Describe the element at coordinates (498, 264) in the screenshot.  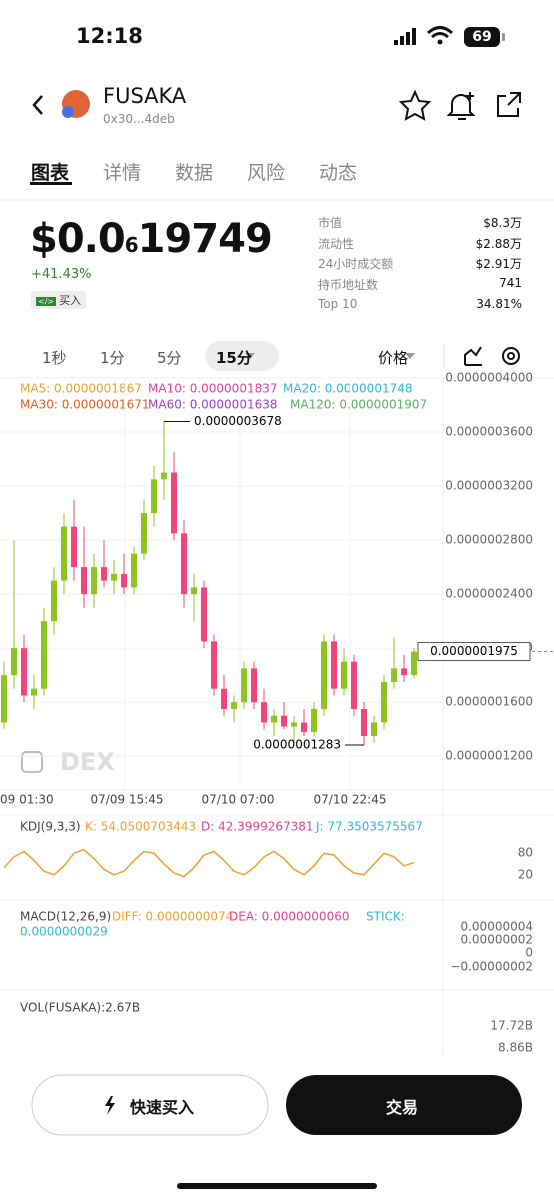
I see `stat-value: $2.91万` at that location.